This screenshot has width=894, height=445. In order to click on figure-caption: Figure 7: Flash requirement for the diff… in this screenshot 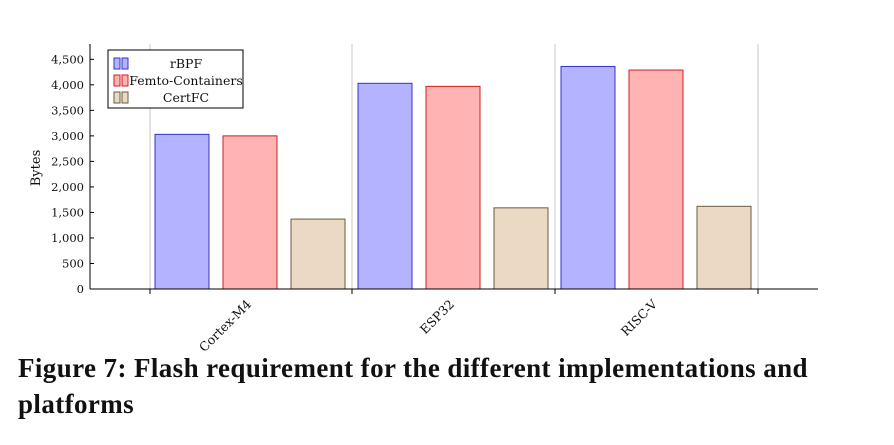, I will do `click(413, 386)`.